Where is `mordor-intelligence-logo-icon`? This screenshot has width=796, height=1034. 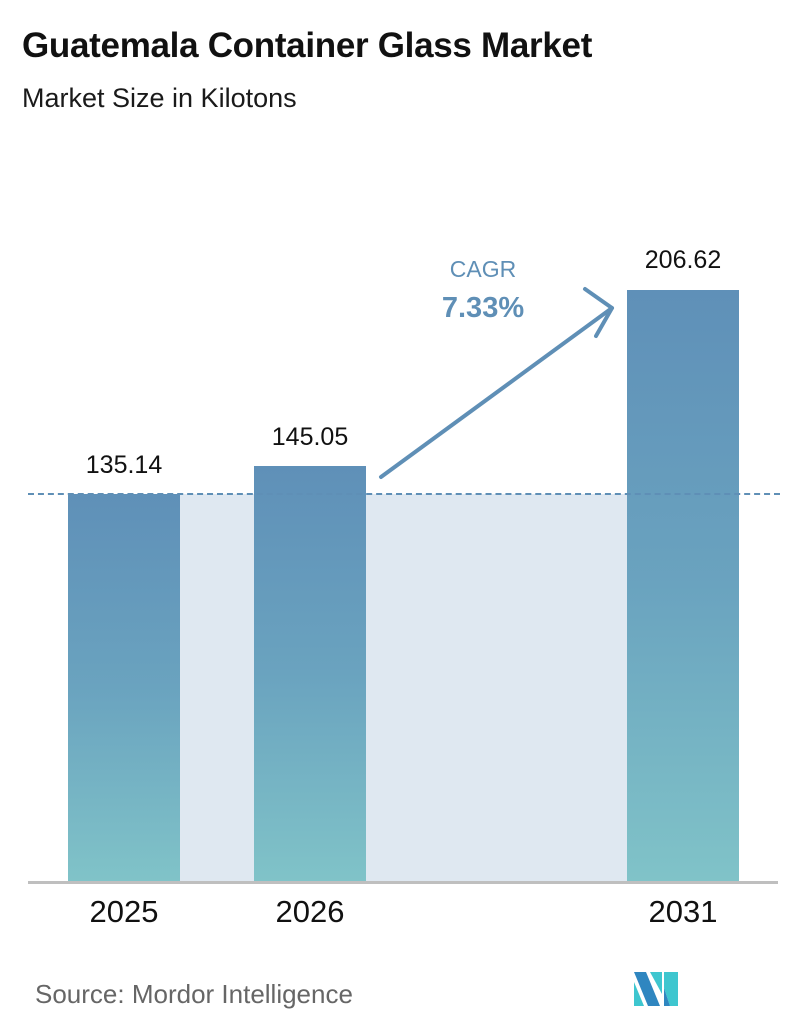 mordor-intelligence-logo-icon is located at coordinates (656, 989).